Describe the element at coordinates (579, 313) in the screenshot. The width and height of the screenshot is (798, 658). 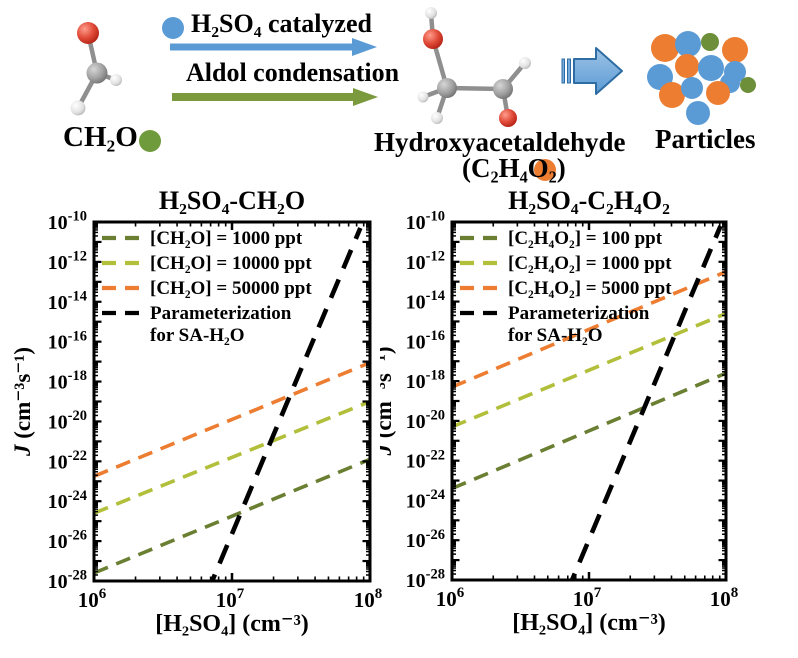
I see `legend-label: Parameterization` at that location.